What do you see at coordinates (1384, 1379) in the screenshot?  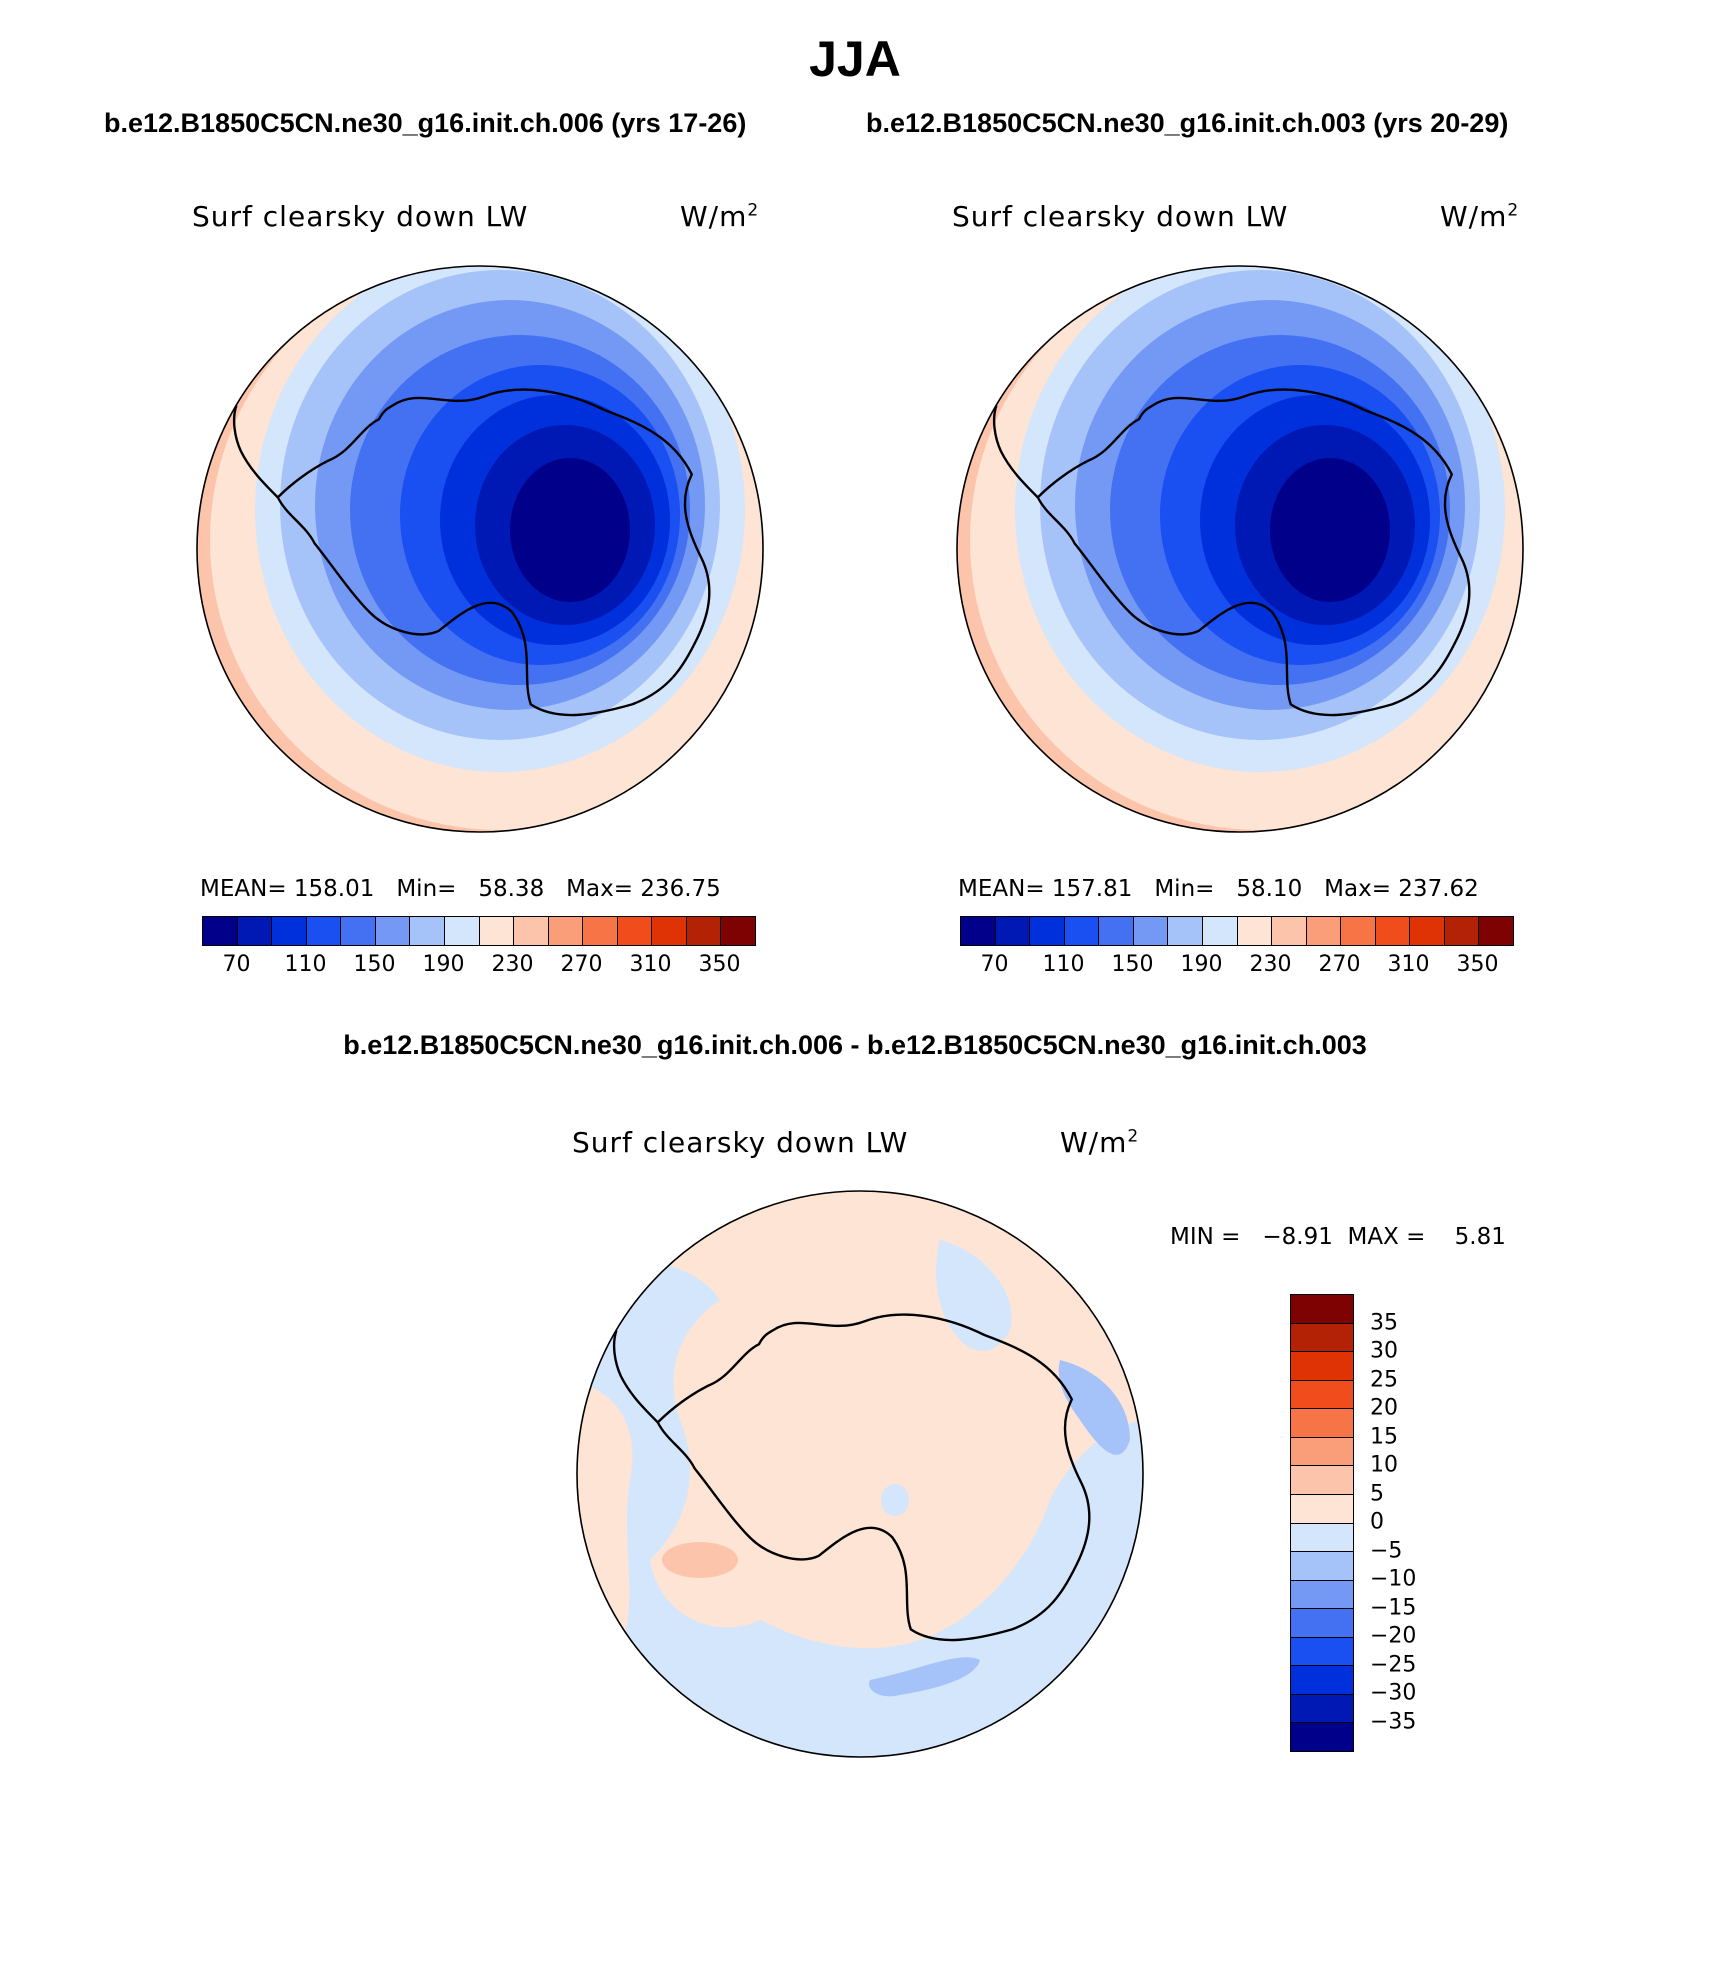 I see `diff-colorbar-tick-label: 25` at bounding box center [1384, 1379].